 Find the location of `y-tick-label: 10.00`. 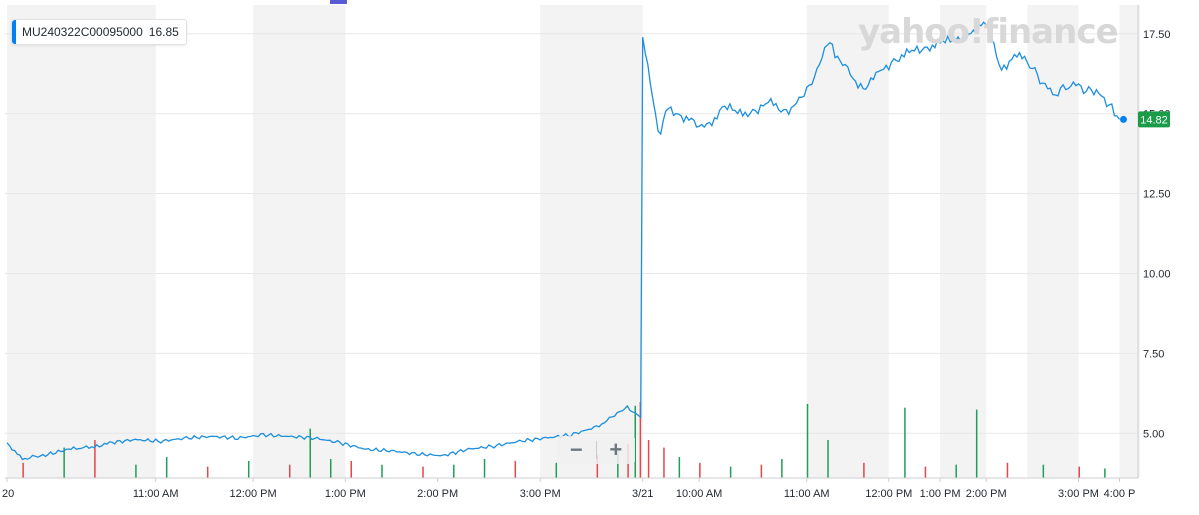

y-tick-label: 10.00 is located at coordinates (1157, 274).